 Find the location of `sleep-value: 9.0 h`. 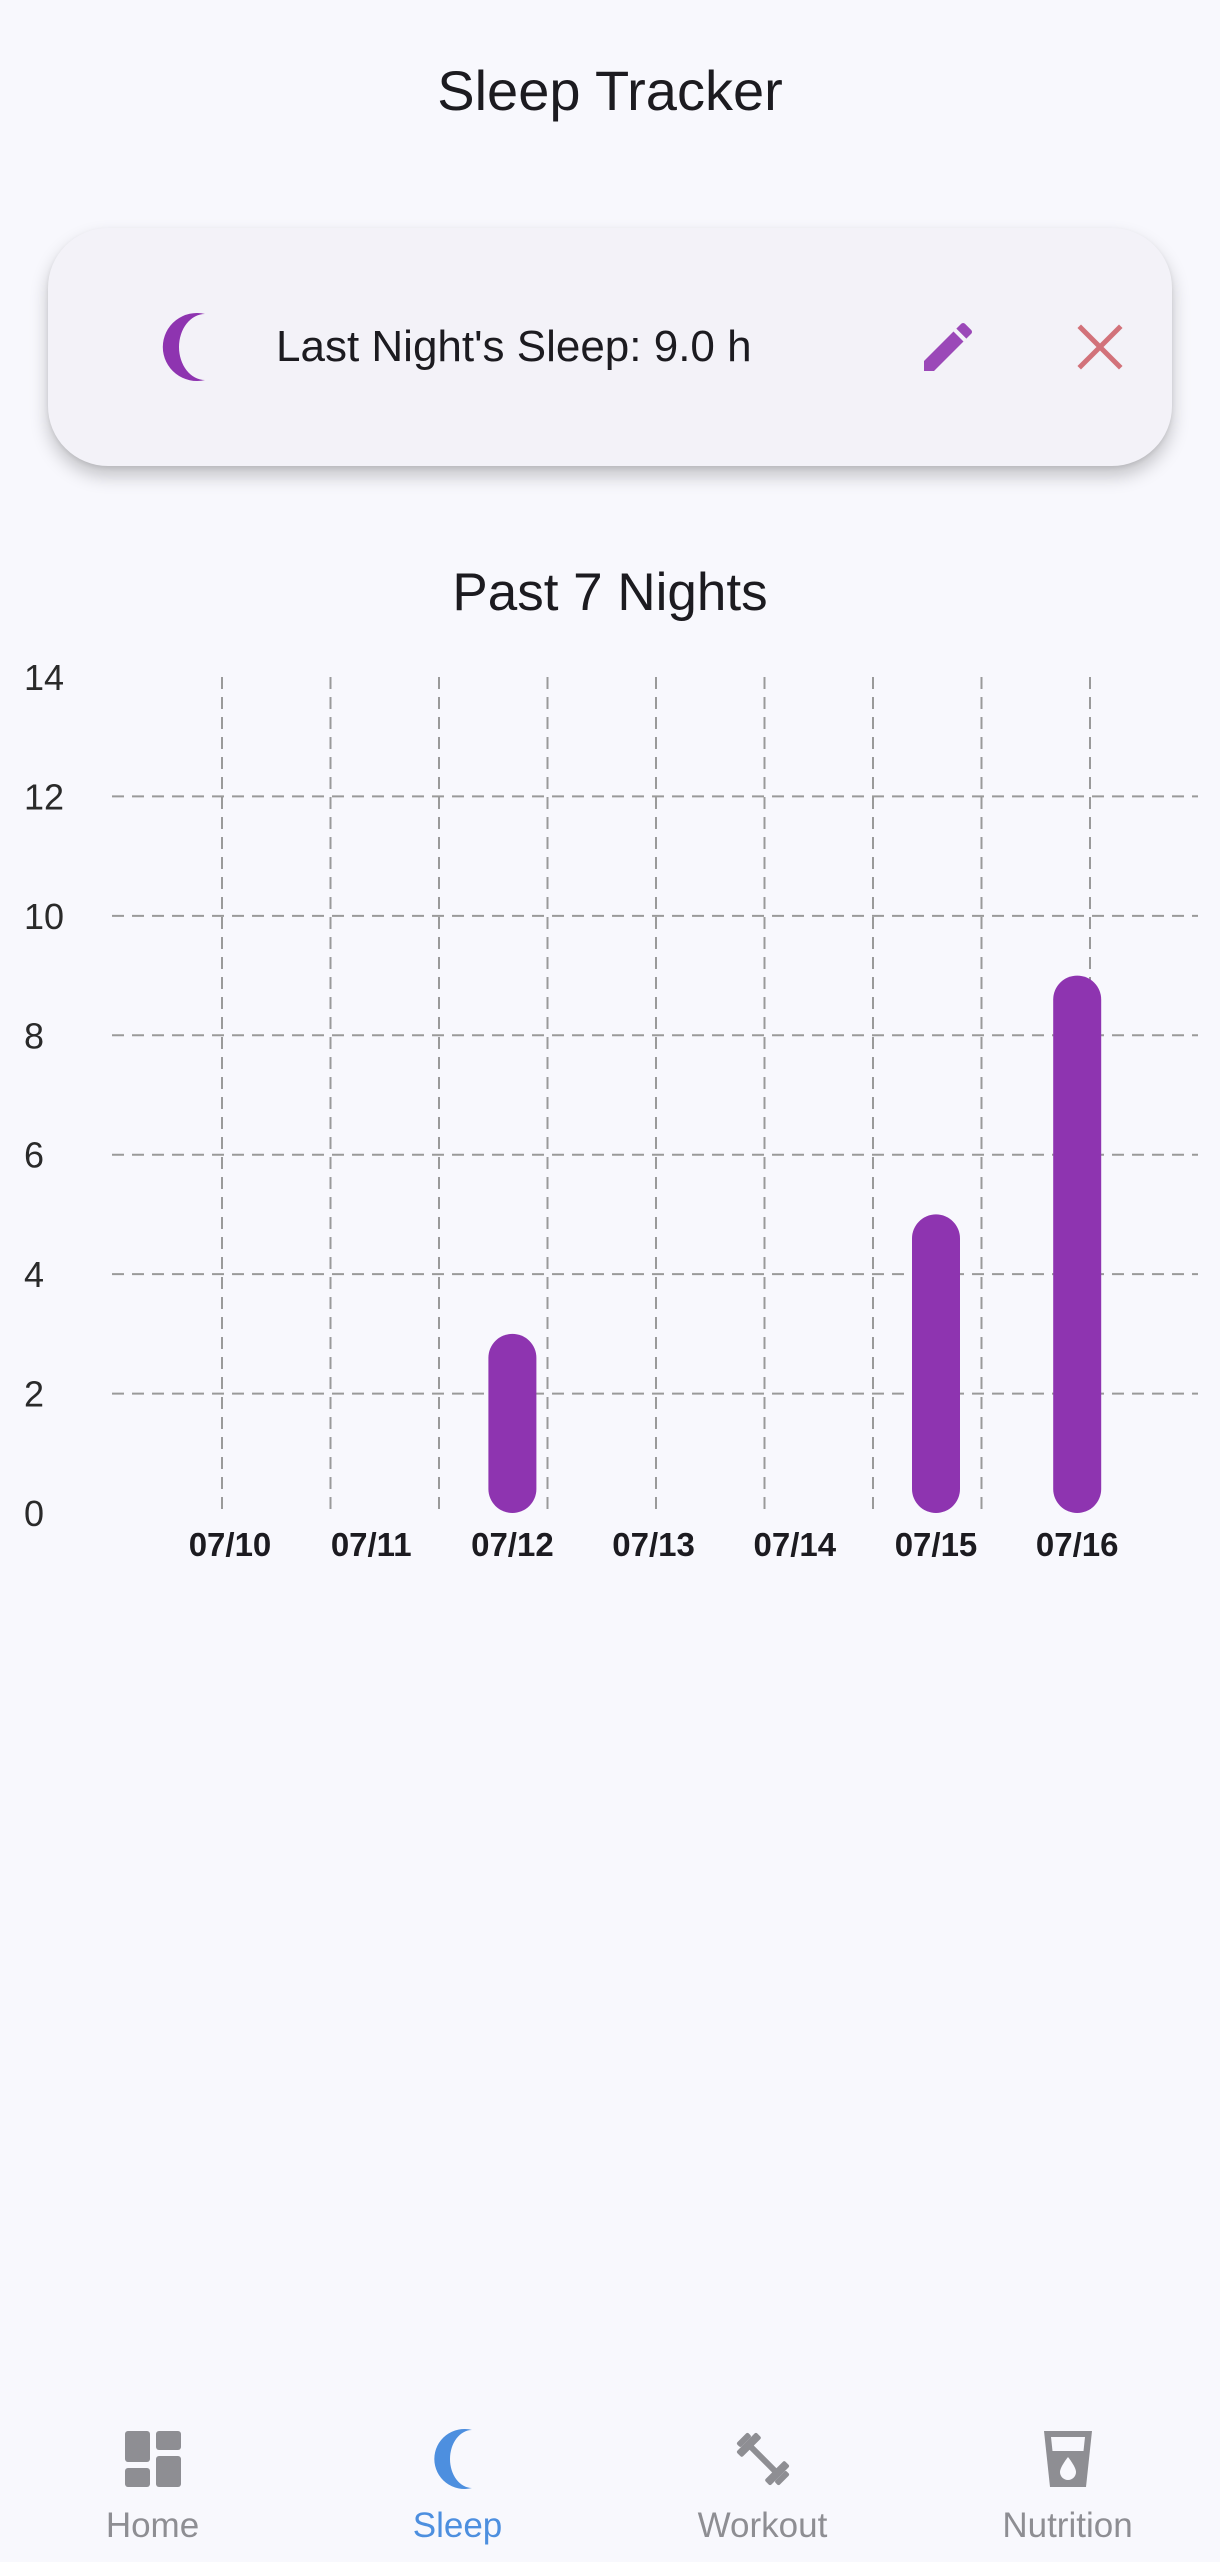

sleep-value: 9.0 h is located at coordinates (702, 346).